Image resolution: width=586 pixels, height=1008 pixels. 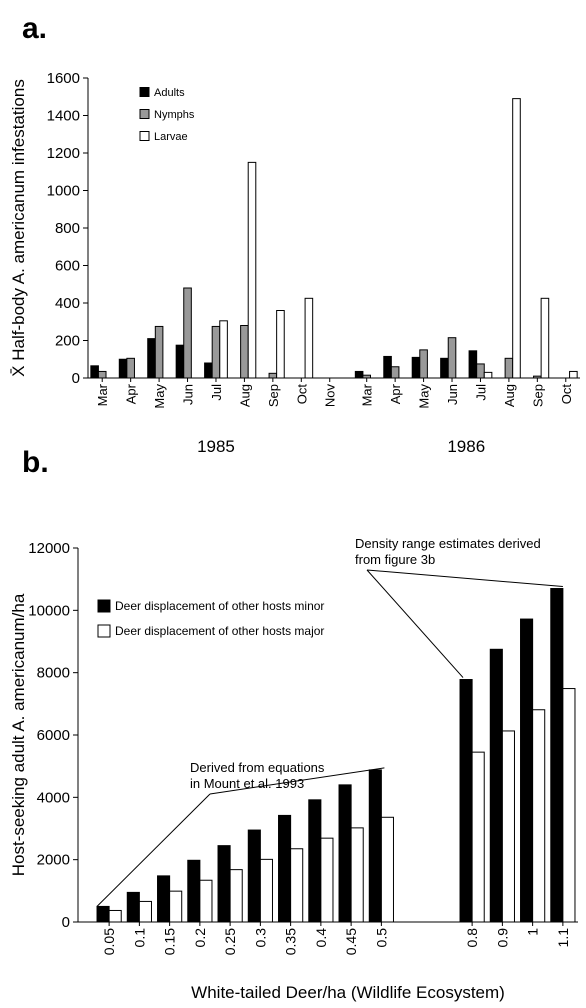 What do you see at coordinates (381, 938) in the screenshot?
I see `x-tick-label: 0.5` at bounding box center [381, 938].